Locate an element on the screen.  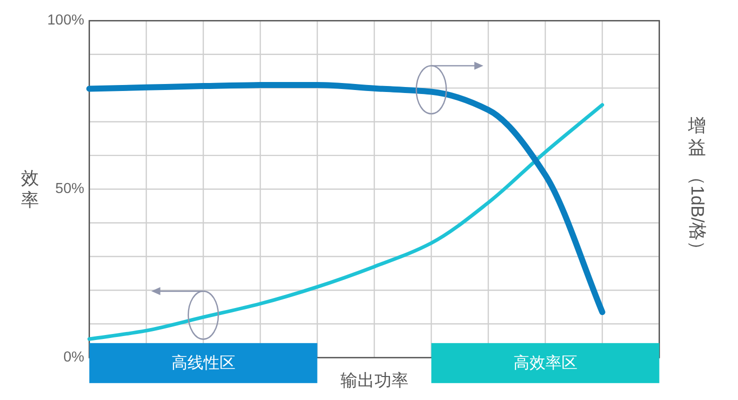
annotation: 高线性区 is located at coordinates (203, 363).